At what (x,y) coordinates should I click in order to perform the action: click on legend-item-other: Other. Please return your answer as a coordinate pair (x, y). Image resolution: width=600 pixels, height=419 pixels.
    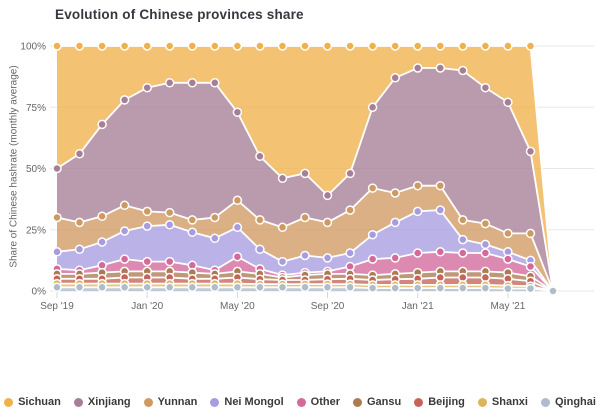
    Looking at the image, I should click on (318, 402).